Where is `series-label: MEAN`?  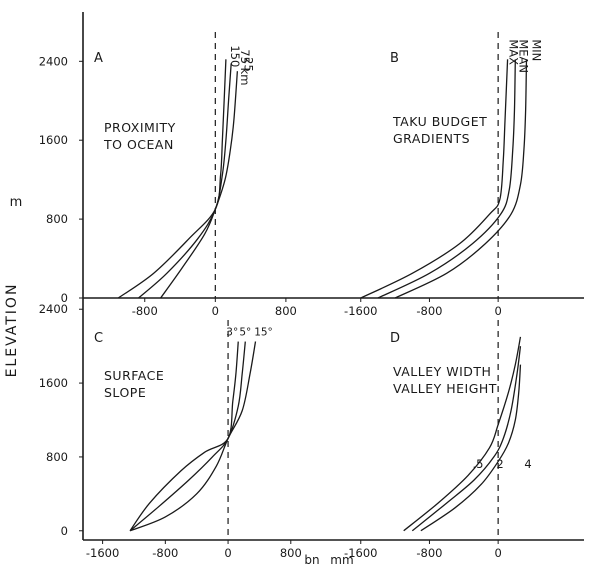
series-label: MEAN is located at coordinates (523, 56).